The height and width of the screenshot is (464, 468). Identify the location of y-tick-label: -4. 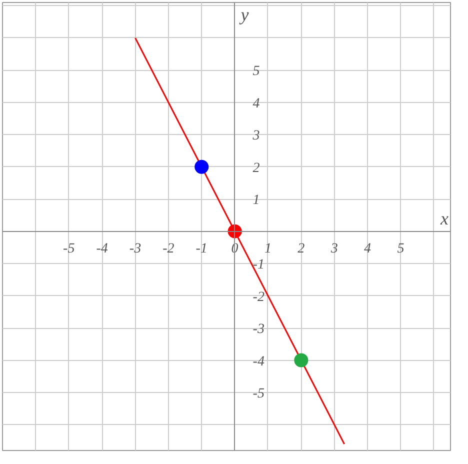
(258, 362).